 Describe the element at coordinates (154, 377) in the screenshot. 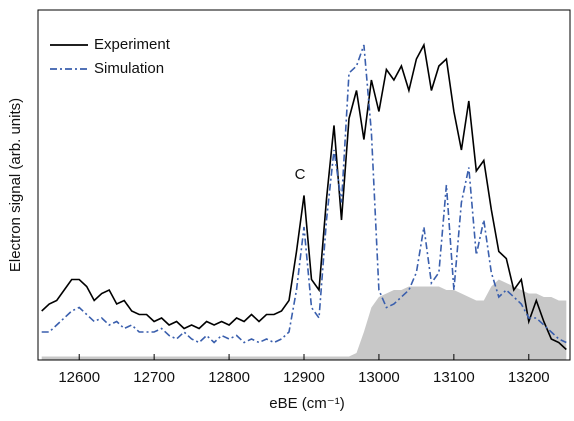

I see `x-tick-label: 12700` at that location.